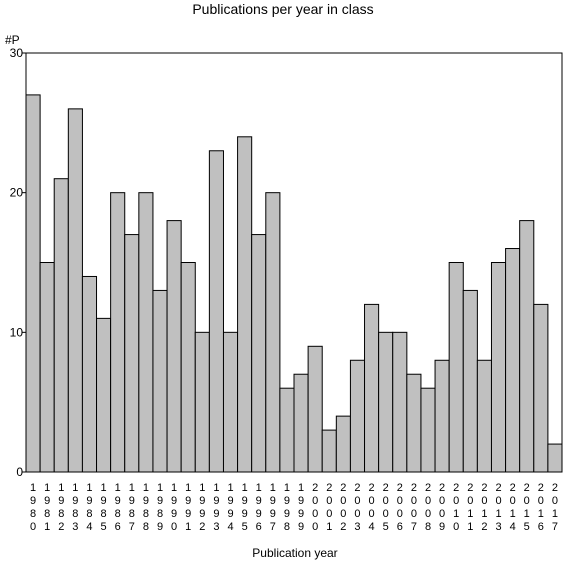 The image size is (567, 567). Describe the element at coordinates (89, 374) in the screenshot. I see `bar-1984` at that location.